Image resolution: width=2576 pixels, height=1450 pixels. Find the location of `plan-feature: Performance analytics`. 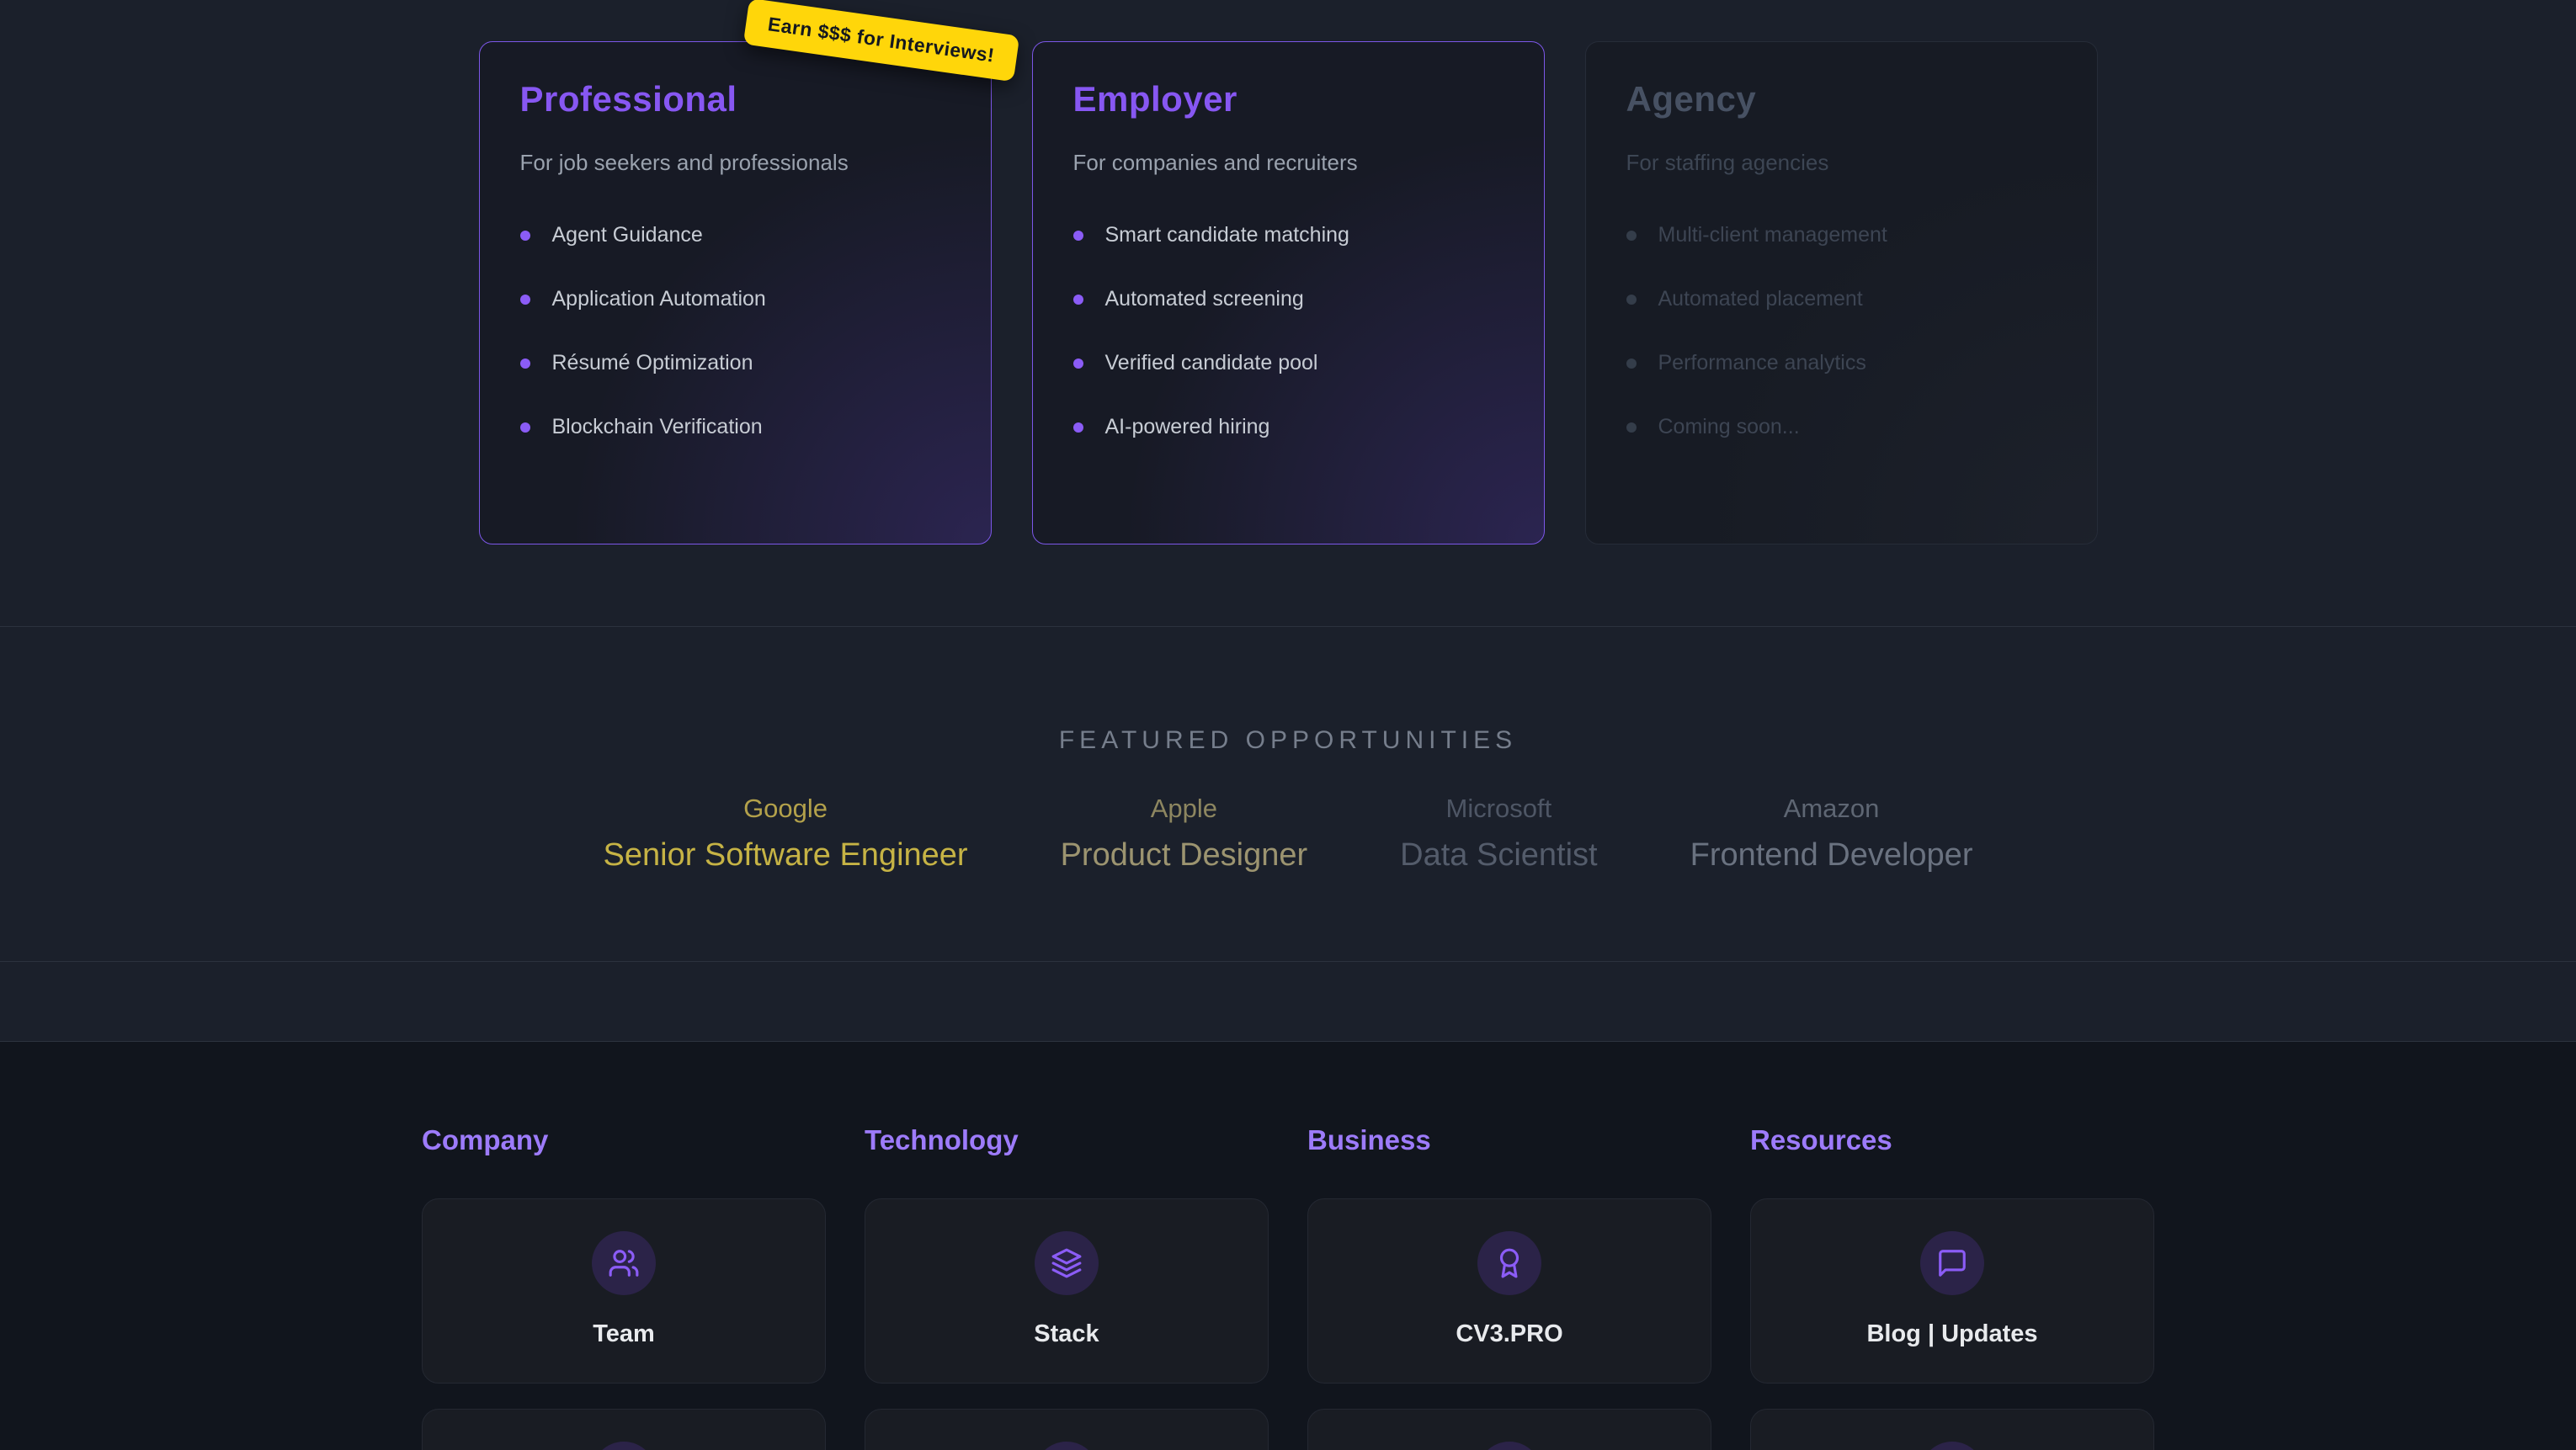

plan-feature: Performance analytics is located at coordinates (1841, 363).